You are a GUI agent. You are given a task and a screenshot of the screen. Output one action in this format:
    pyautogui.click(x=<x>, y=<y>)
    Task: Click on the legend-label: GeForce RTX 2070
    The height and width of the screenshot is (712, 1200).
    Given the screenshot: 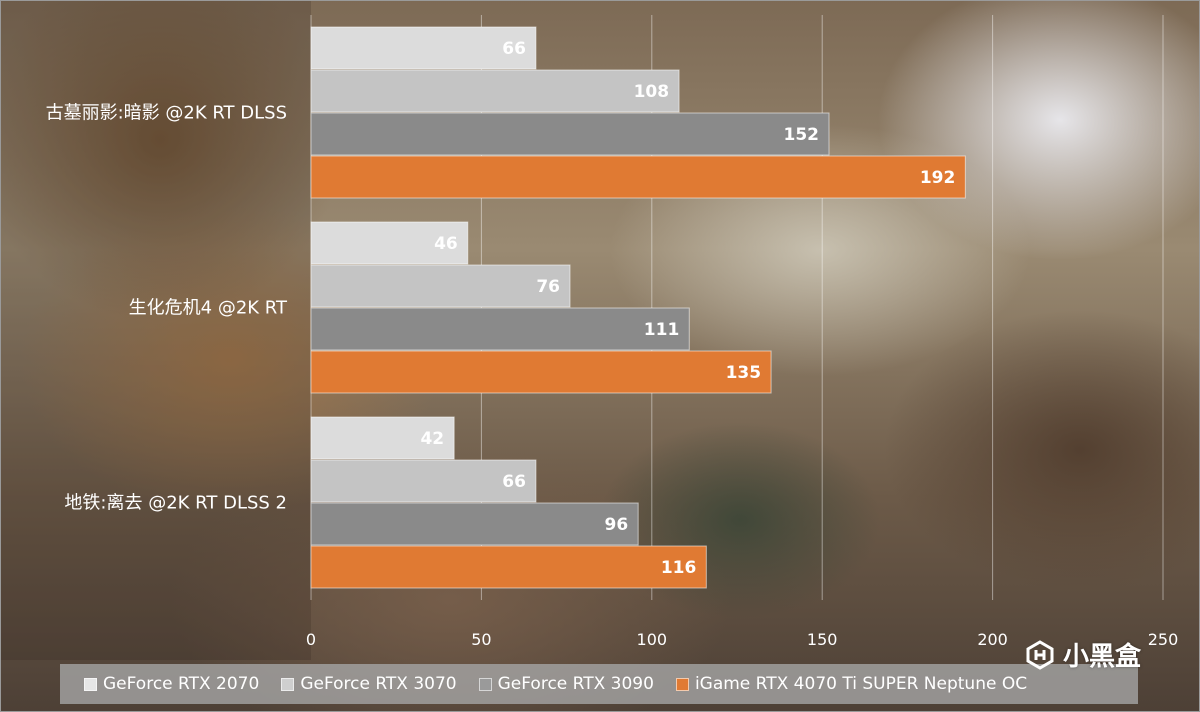 What is the action you would take?
    pyautogui.click(x=181, y=684)
    